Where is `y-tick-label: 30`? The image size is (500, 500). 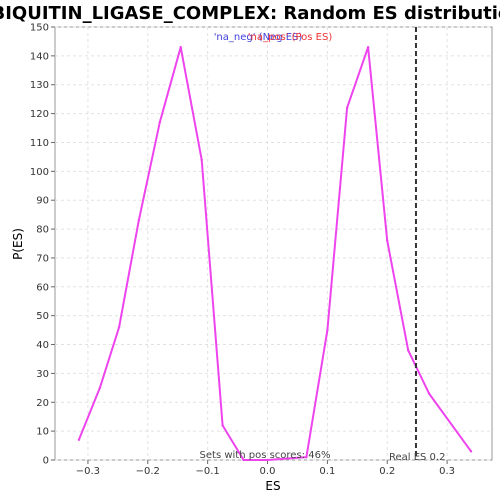 y-tick-label: 30 is located at coordinates (42, 374).